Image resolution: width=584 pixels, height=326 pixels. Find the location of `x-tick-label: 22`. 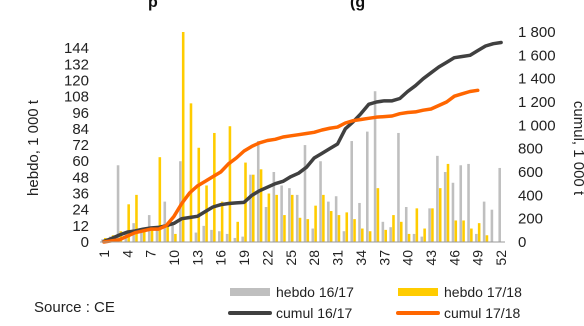

x-tick-label: 22 is located at coordinates (267, 258).